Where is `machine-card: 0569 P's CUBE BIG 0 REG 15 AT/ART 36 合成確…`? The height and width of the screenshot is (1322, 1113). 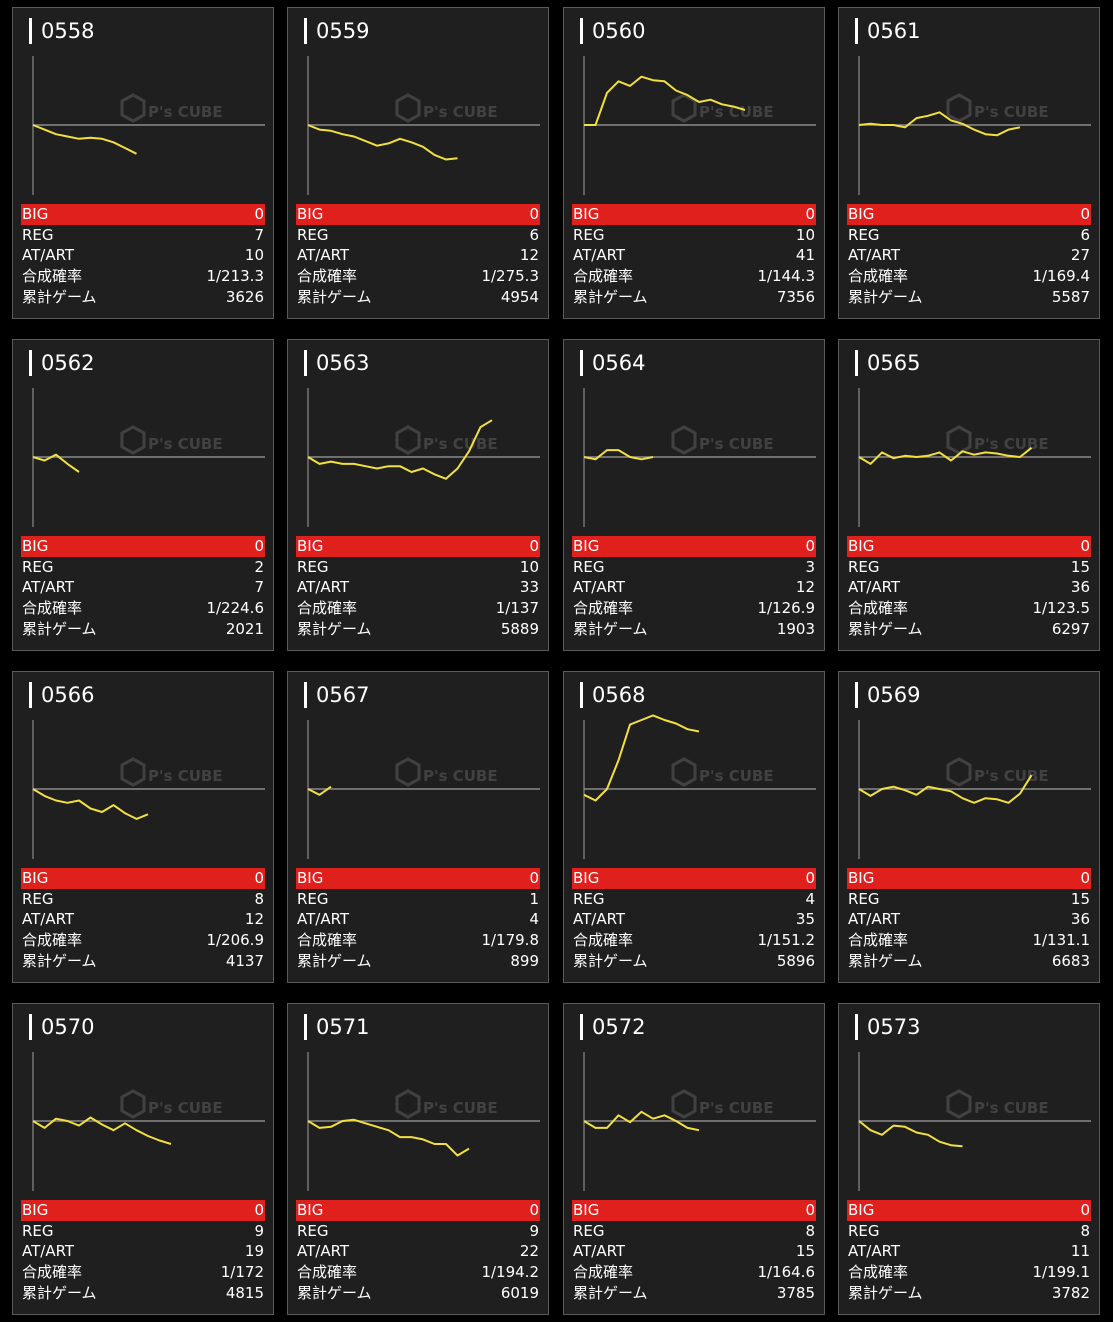 machine-card: 0569 P's CUBE BIG 0 REG 15 AT/ART 36 合成確… is located at coordinates (969, 827).